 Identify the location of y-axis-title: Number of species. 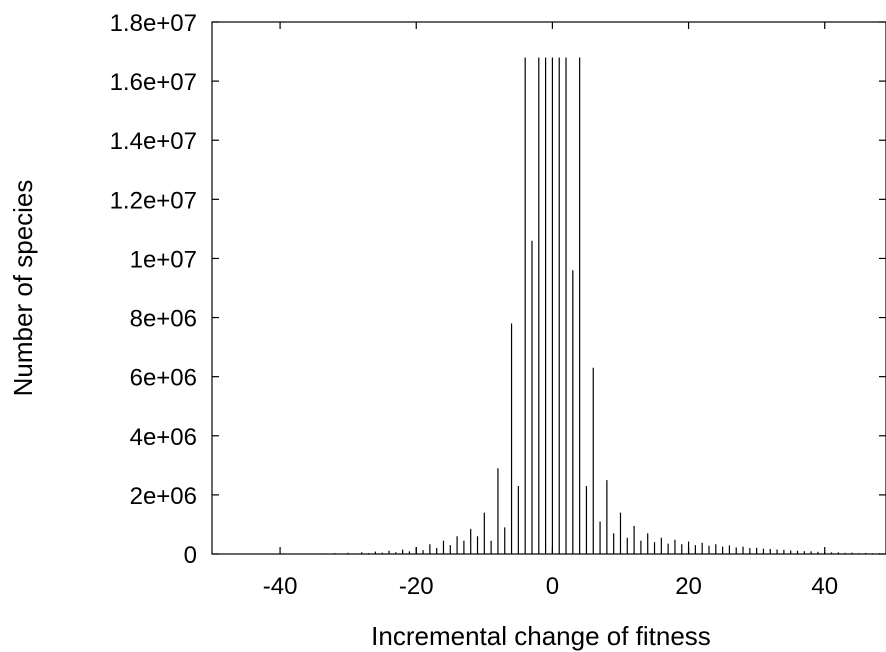
(23, 288).